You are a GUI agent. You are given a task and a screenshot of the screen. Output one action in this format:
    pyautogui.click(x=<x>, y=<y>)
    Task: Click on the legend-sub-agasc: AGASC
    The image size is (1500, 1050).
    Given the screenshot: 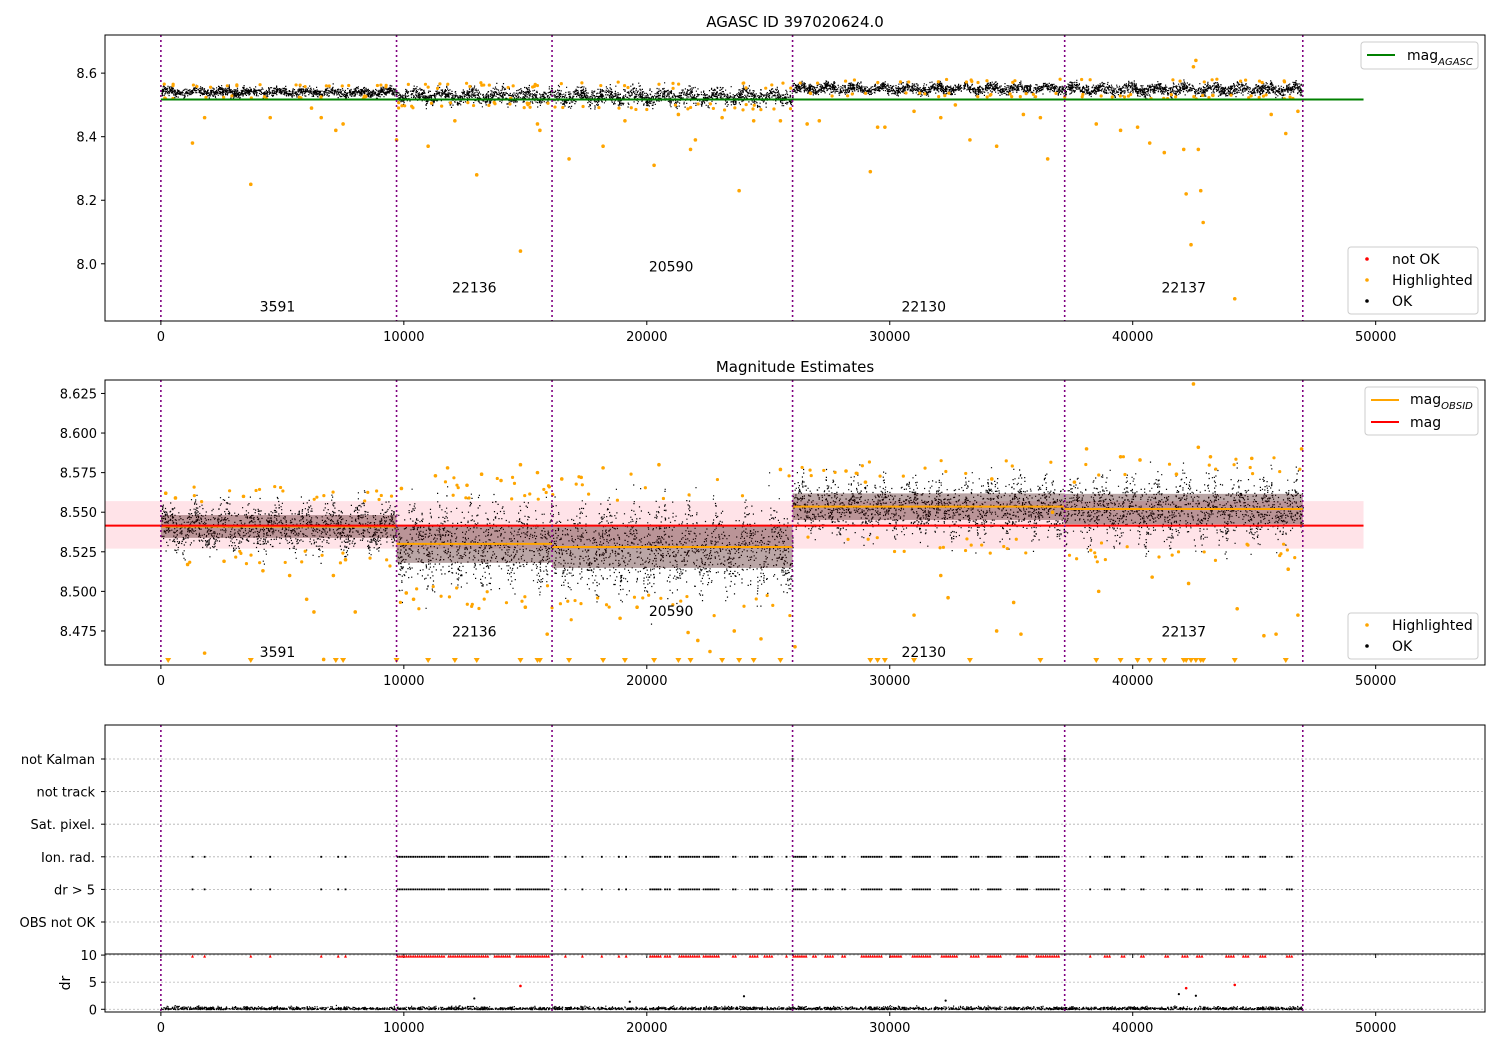 What is the action you would take?
    pyautogui.click(x=1455, y=62)
    